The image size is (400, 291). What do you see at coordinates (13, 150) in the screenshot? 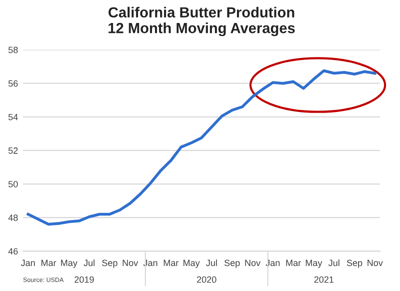
I see `y-tick-label: 52` at bounding box center [13, 150].